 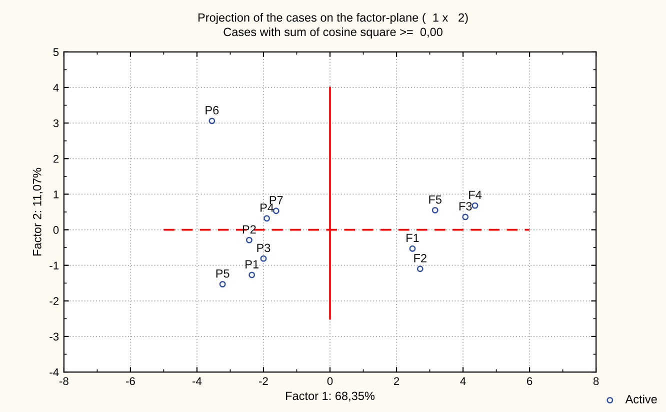 What do you see at coordinates (54, 372) in the screenshot?
I see `y-tick-label: -4` at bounding box center [54, 372].